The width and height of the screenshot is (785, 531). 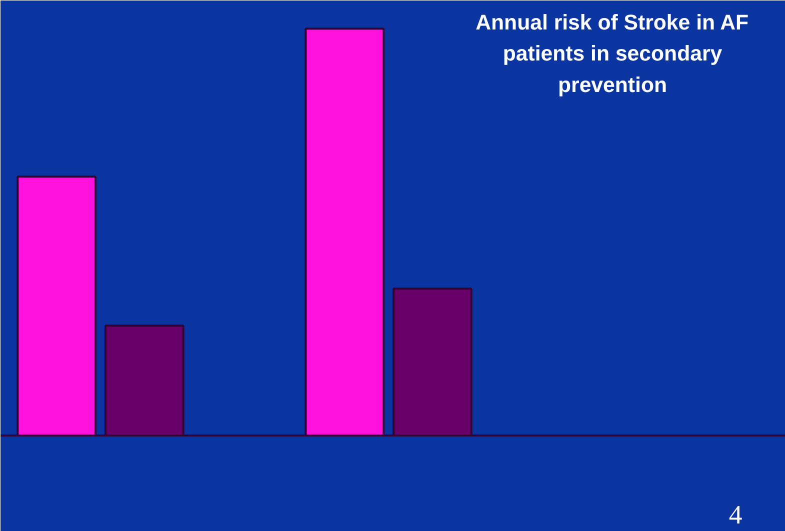 What do you see at coordinates (612, 53) in the screenshot?
I see `text: Annual risk of Stroke in AF patients in secondary prevention` at bounding box center [612, 53].